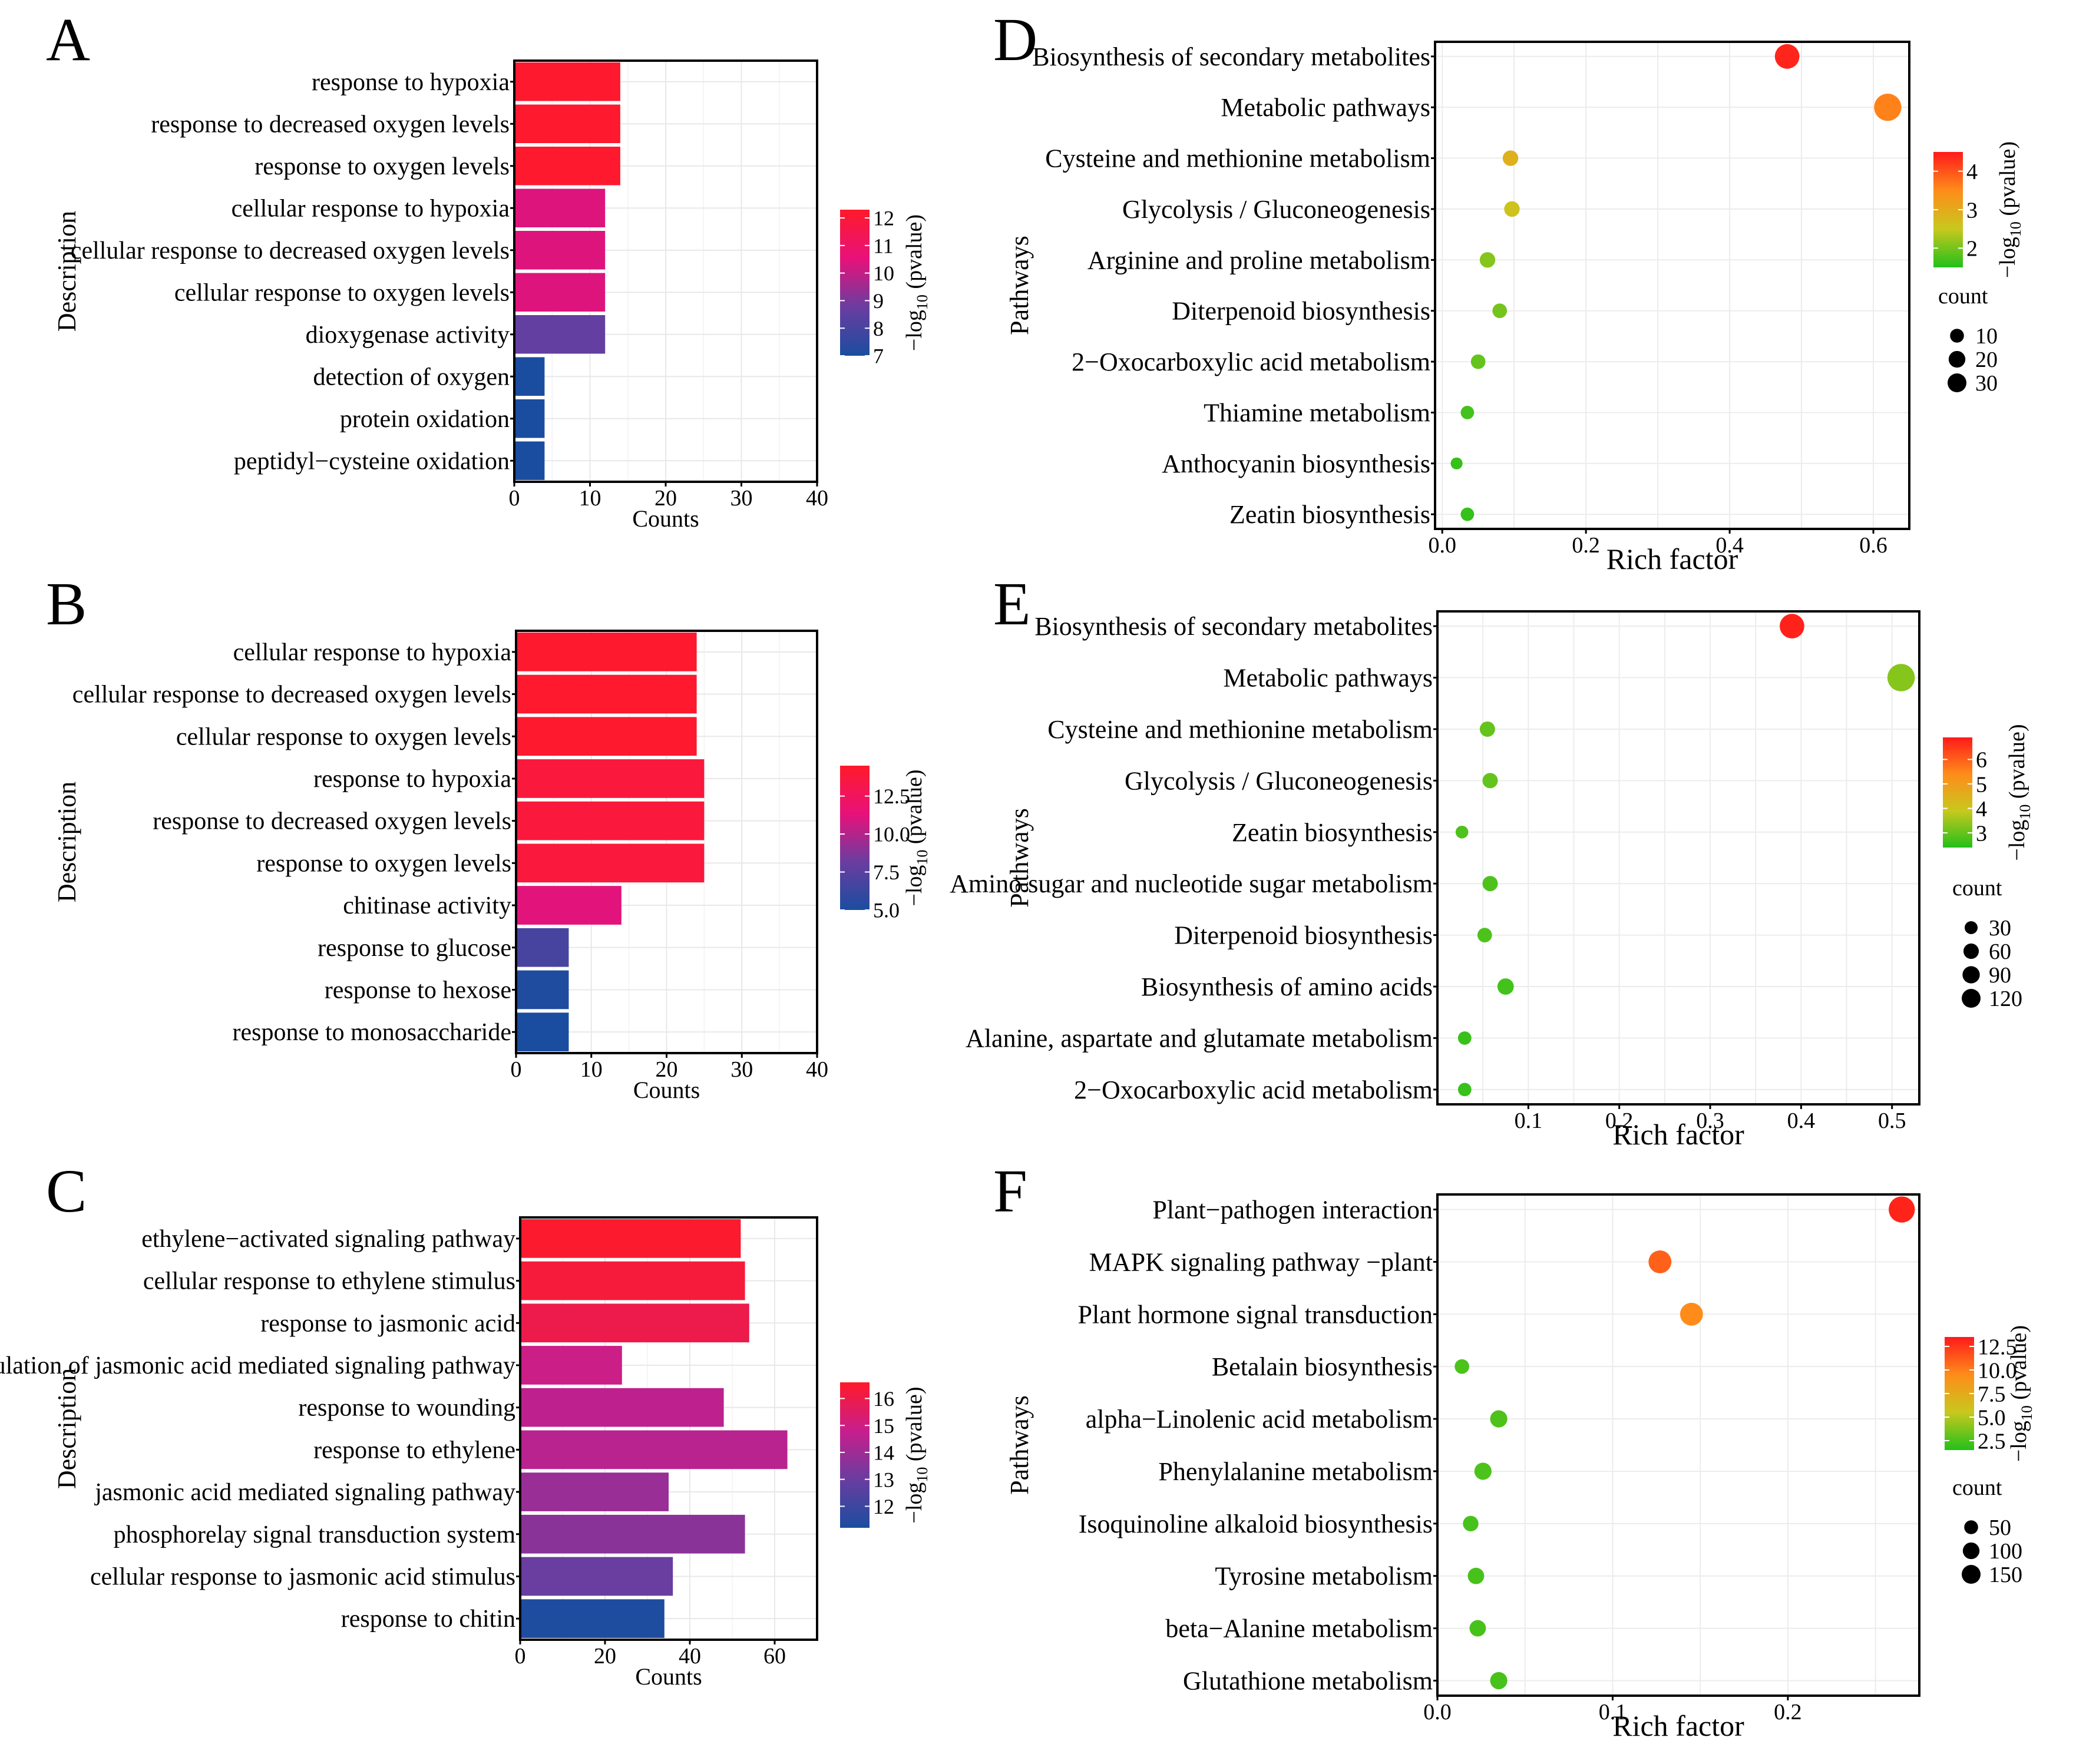  What do you see at coordinates (883, 1479) in the screenshot?
I see `colorbar-tick-label: 13` at bounding box center [883, 1479].